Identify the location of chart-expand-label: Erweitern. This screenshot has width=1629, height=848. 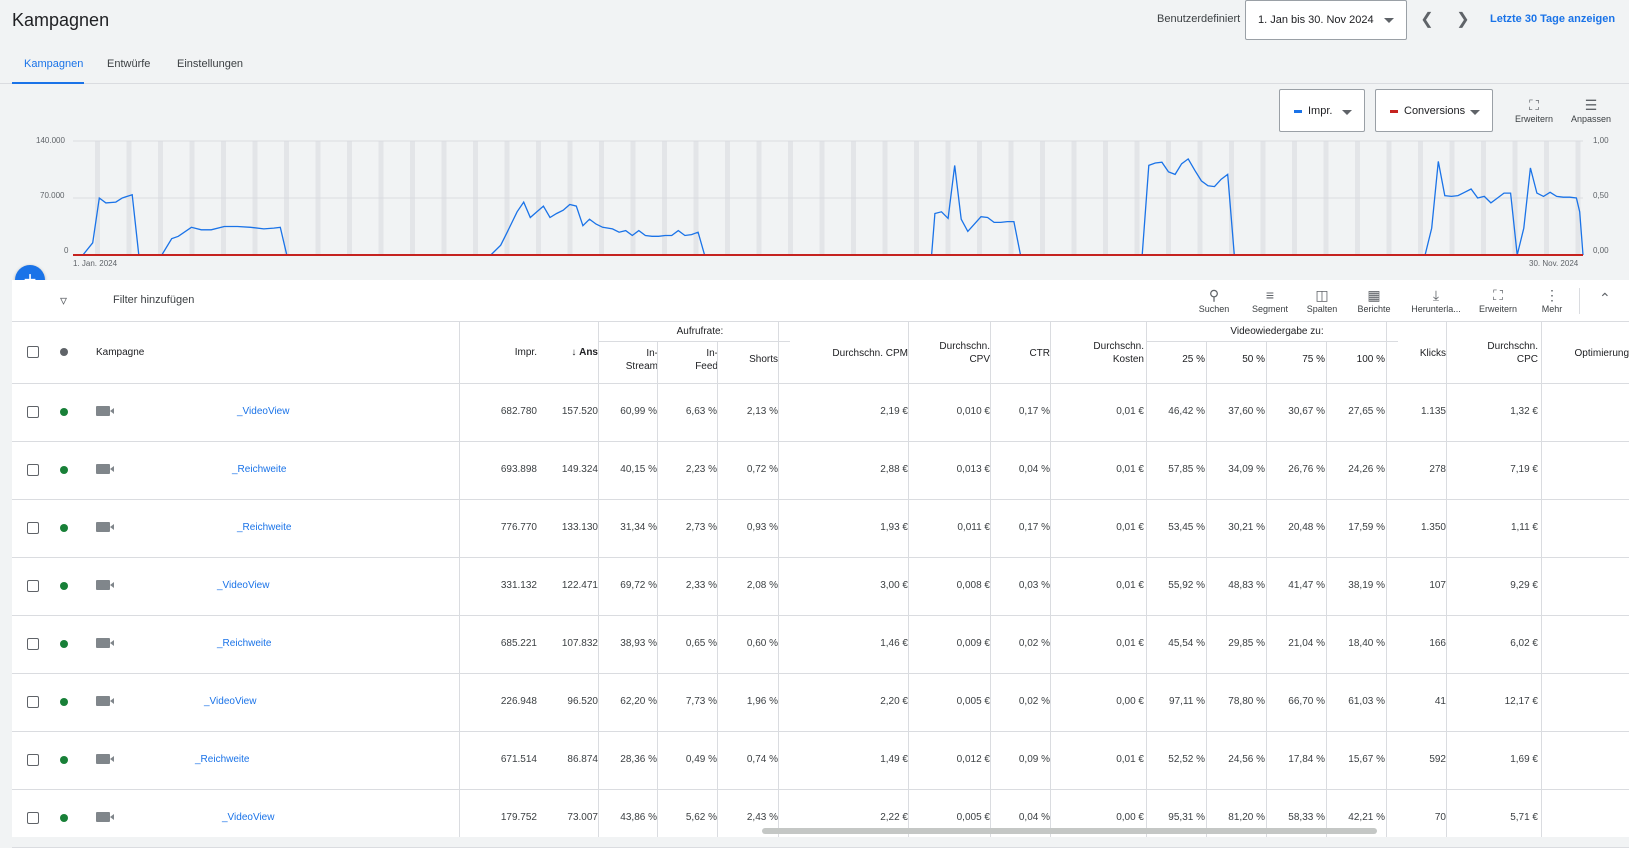
(1533, 119).